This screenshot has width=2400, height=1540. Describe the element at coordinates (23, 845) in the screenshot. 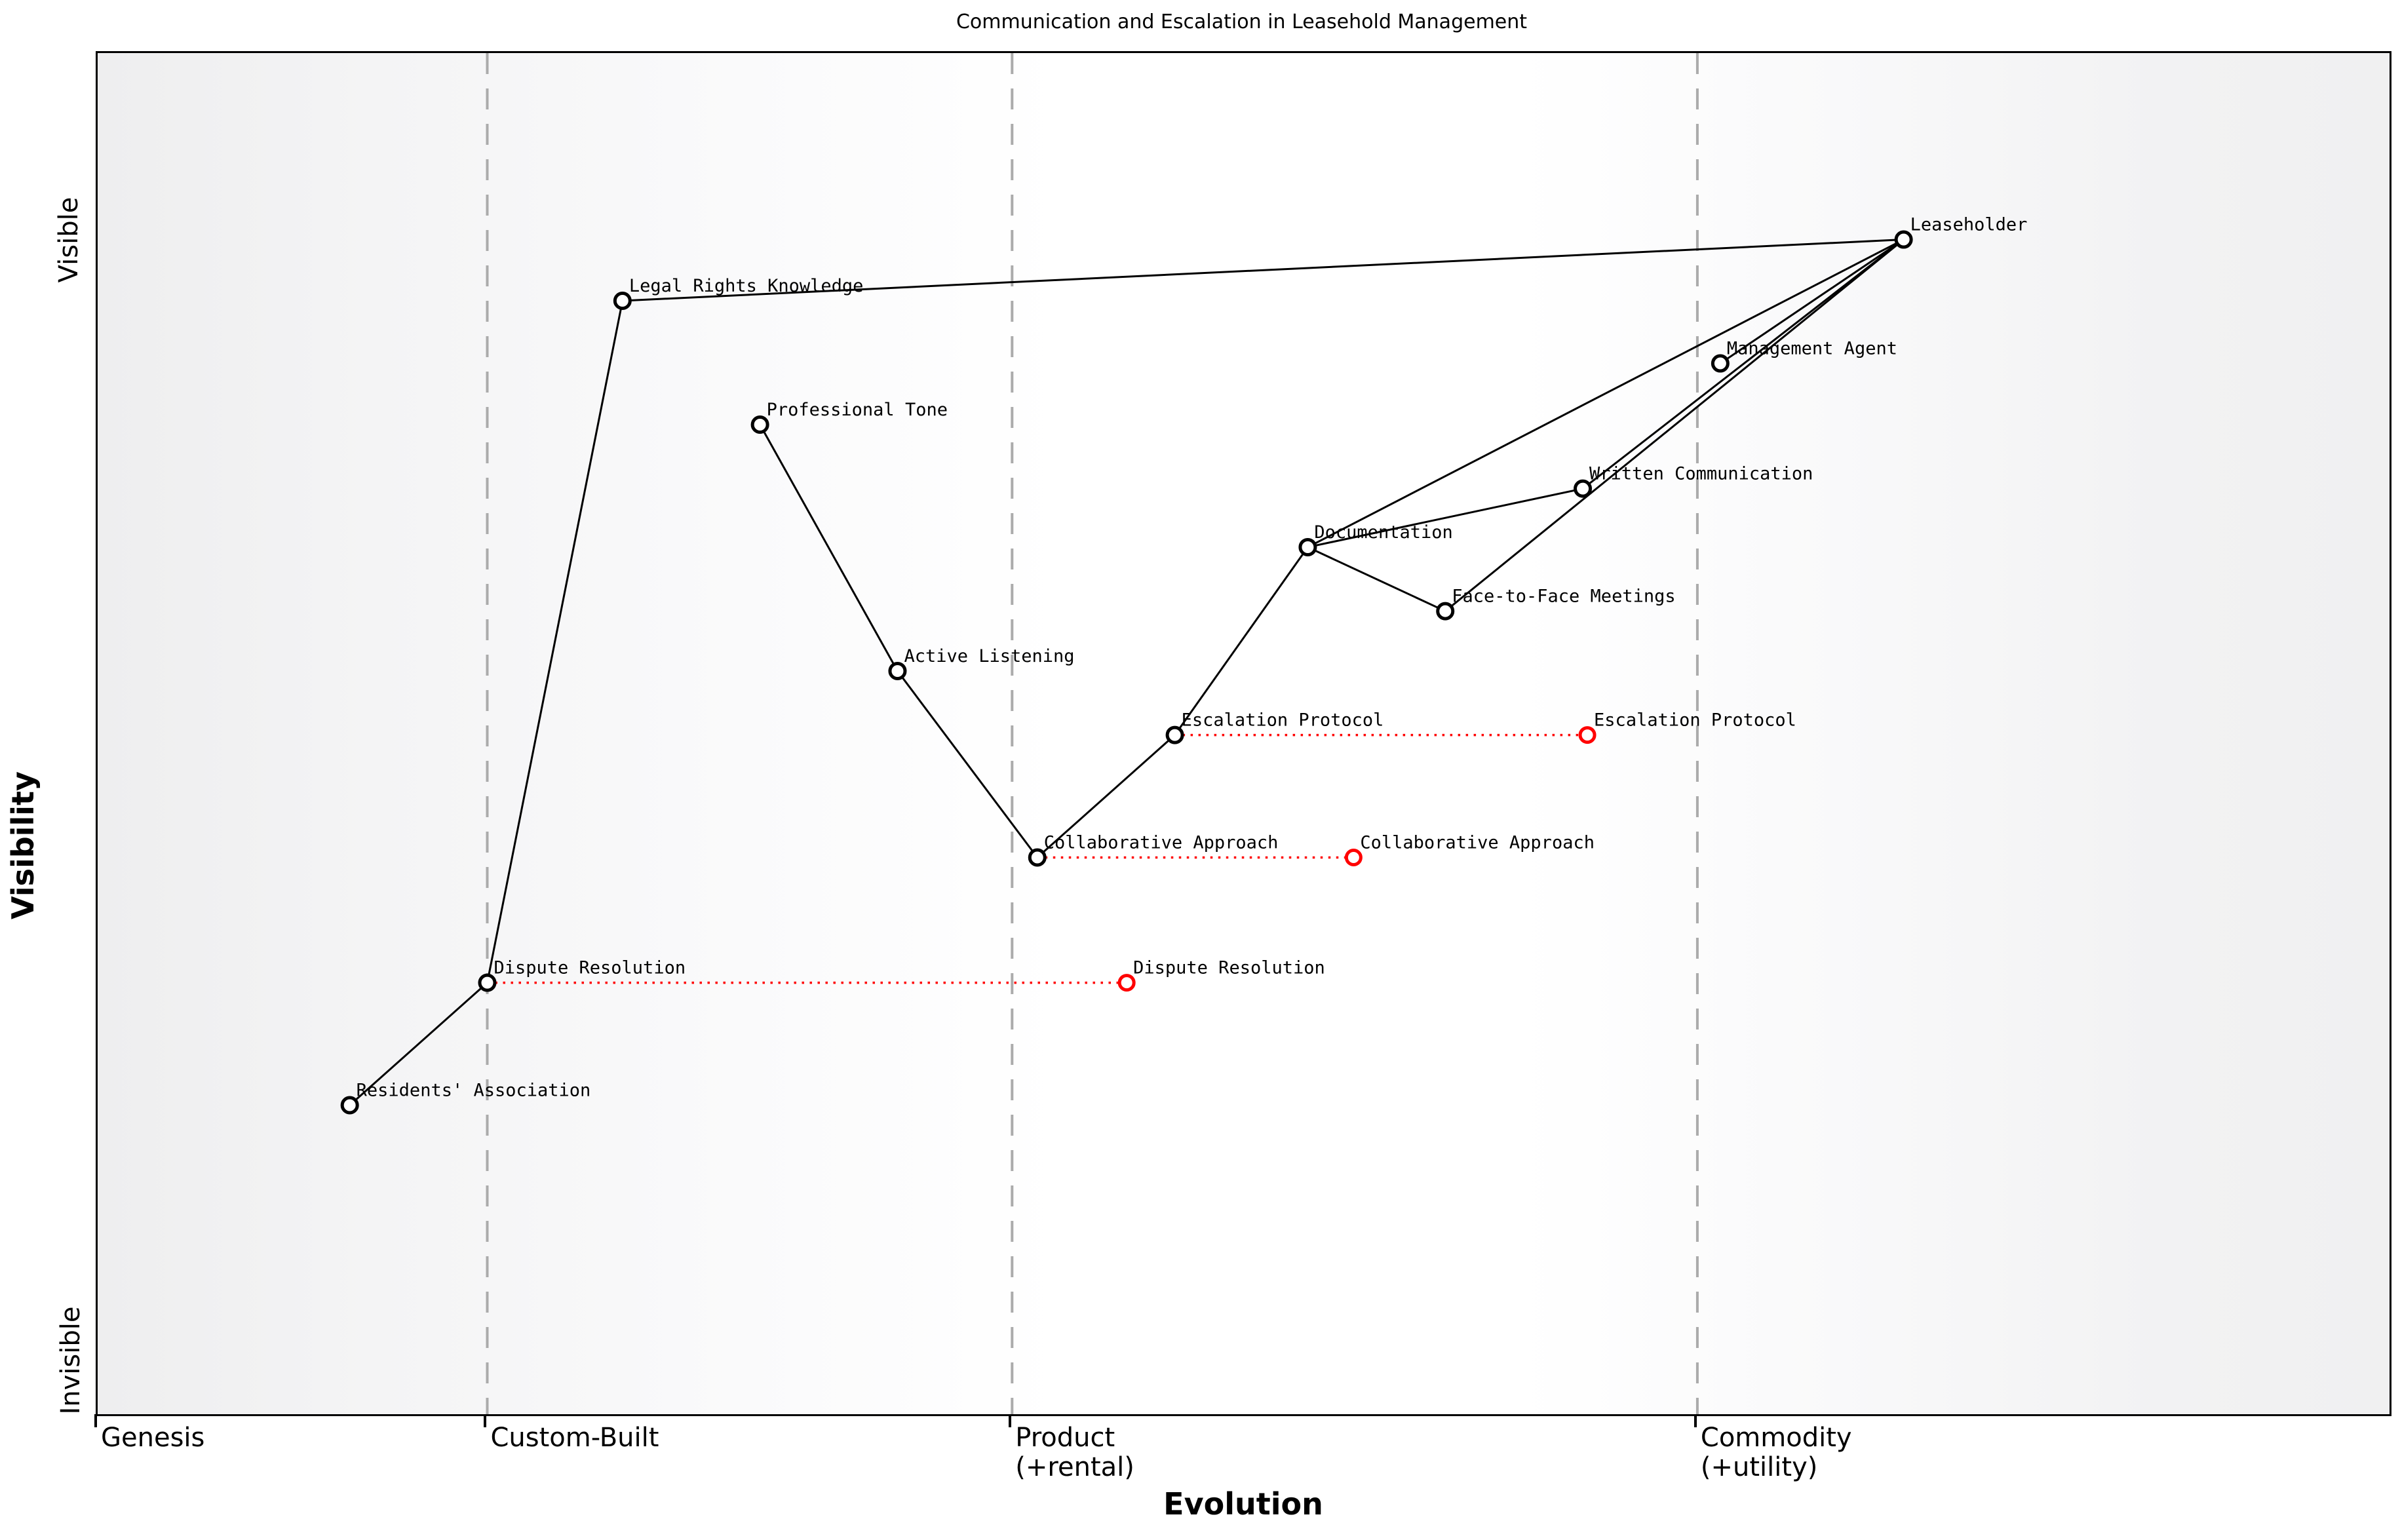

I see `y-axis-title: Visibility` at that location.